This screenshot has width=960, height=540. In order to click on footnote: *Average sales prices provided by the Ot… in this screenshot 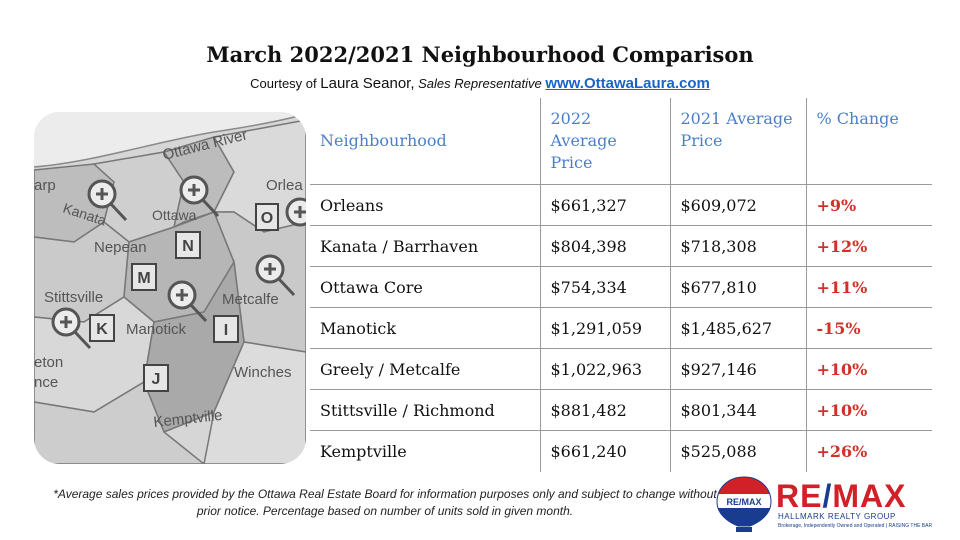, I will do `click(385, 502)`.